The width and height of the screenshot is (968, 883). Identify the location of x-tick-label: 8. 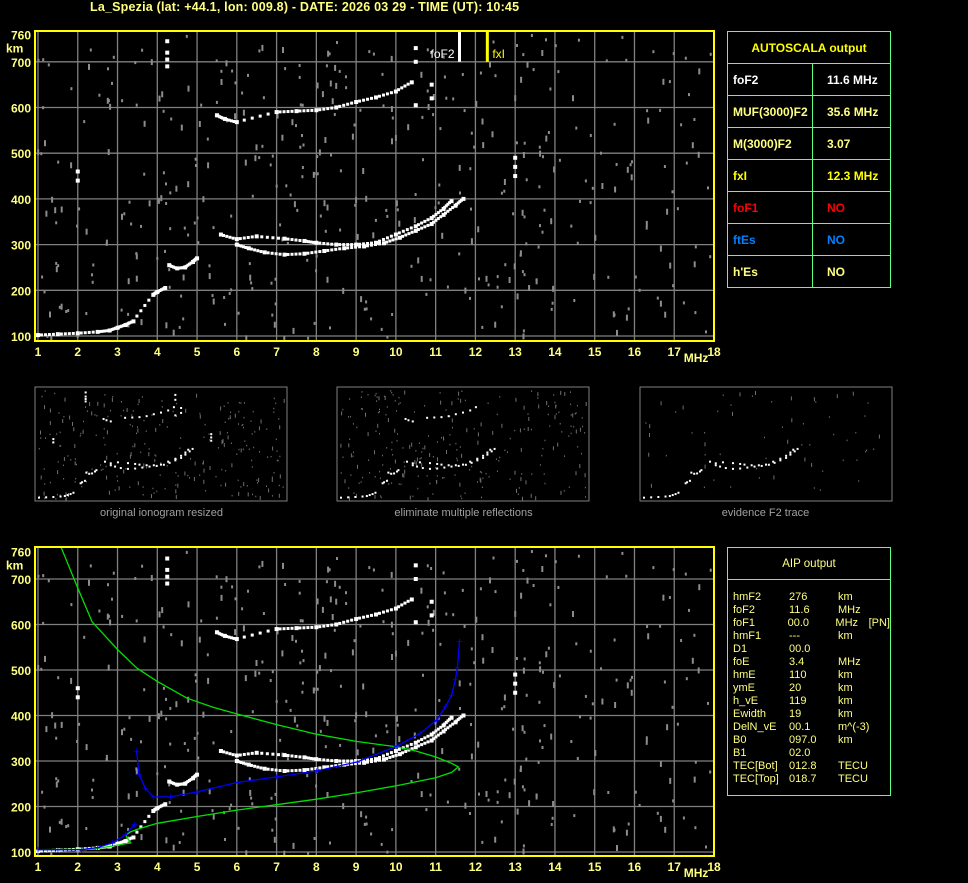
(316, 352).